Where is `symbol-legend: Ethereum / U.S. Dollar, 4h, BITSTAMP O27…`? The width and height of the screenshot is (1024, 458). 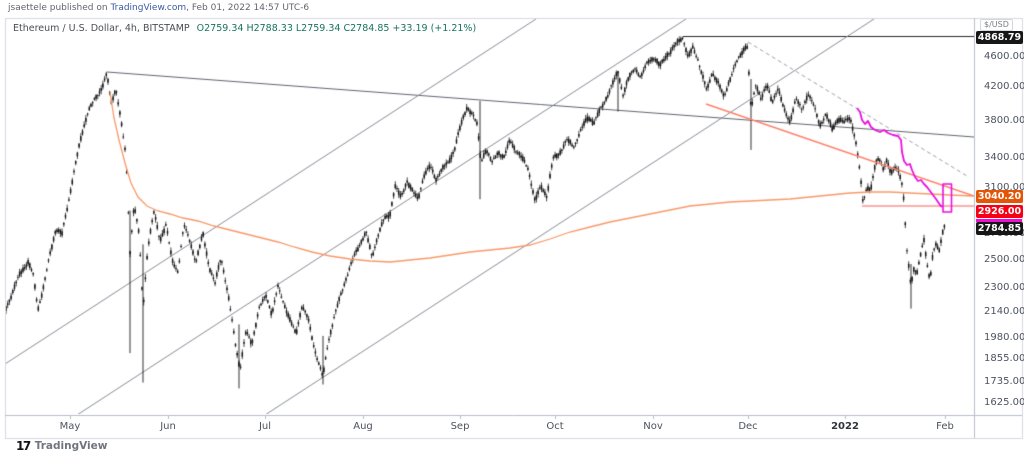
symbol-legend: Ethereum / U.S. Dollar, 4h, BITSTAMP O27… is located at coordinates (244, 28).